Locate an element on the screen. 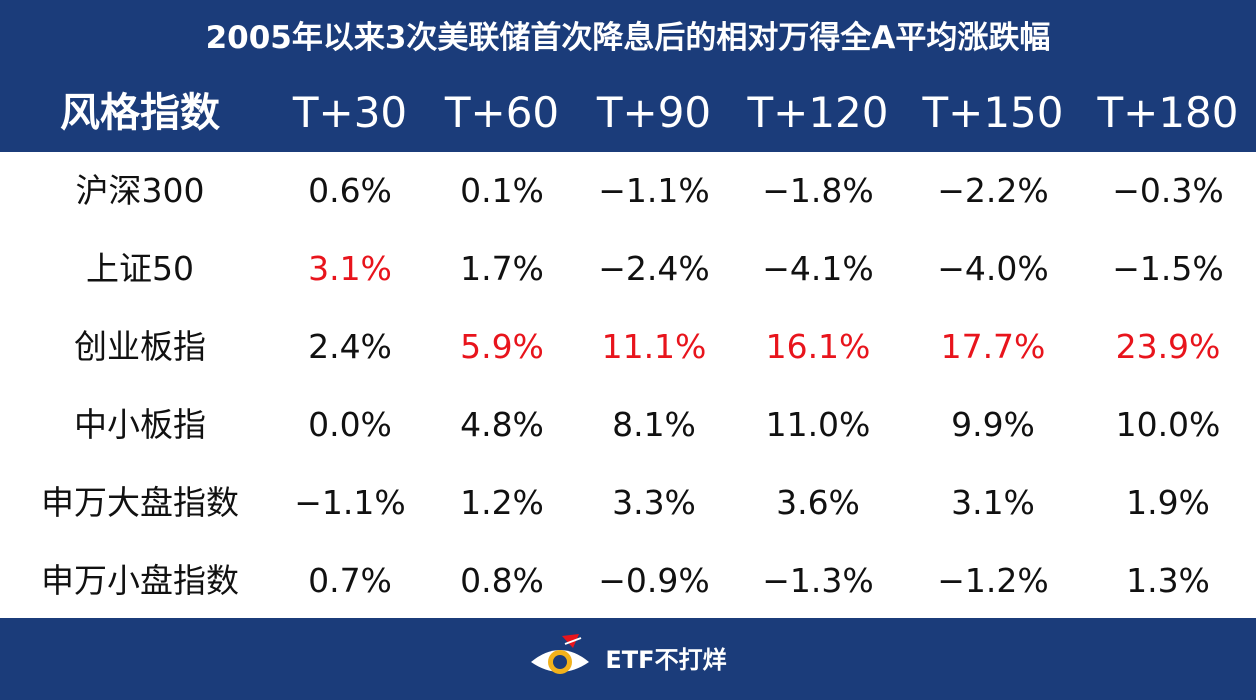 The height and width of the screenshot is (700, 1256). table-cell: 8.1% is located at coordinates (654, 424).